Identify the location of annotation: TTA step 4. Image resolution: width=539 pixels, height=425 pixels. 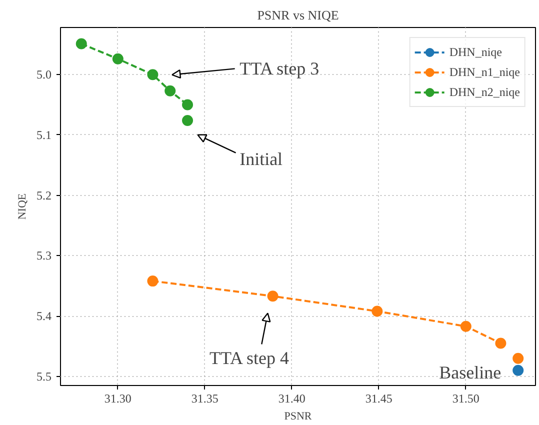
(250, 358).